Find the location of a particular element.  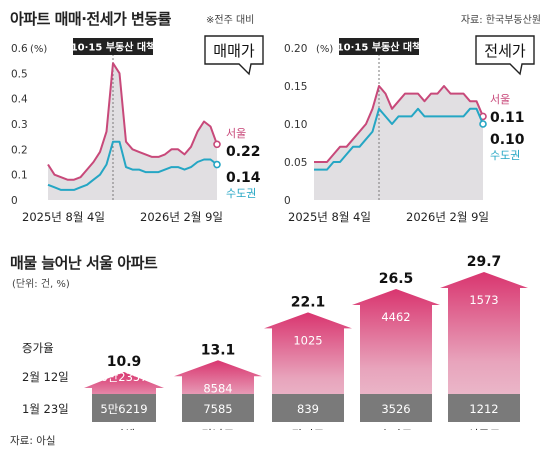

row-label-jan23: 1월 23일 is located at coordinates (45, 409).